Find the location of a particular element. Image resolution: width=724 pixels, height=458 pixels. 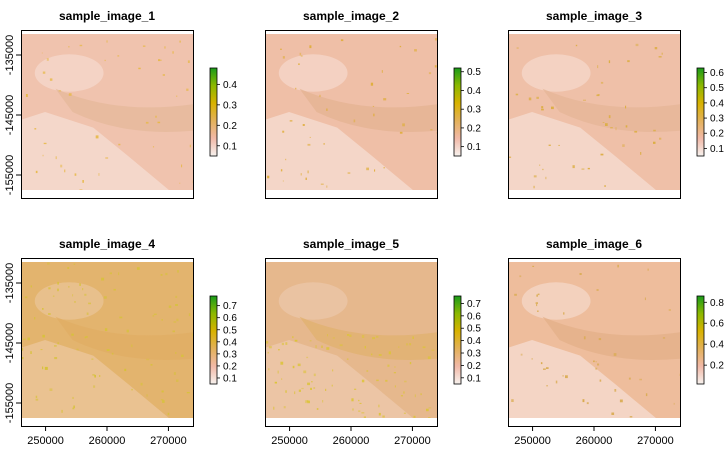

y-tick-label: -155000 is located at coordinates (10, 175).